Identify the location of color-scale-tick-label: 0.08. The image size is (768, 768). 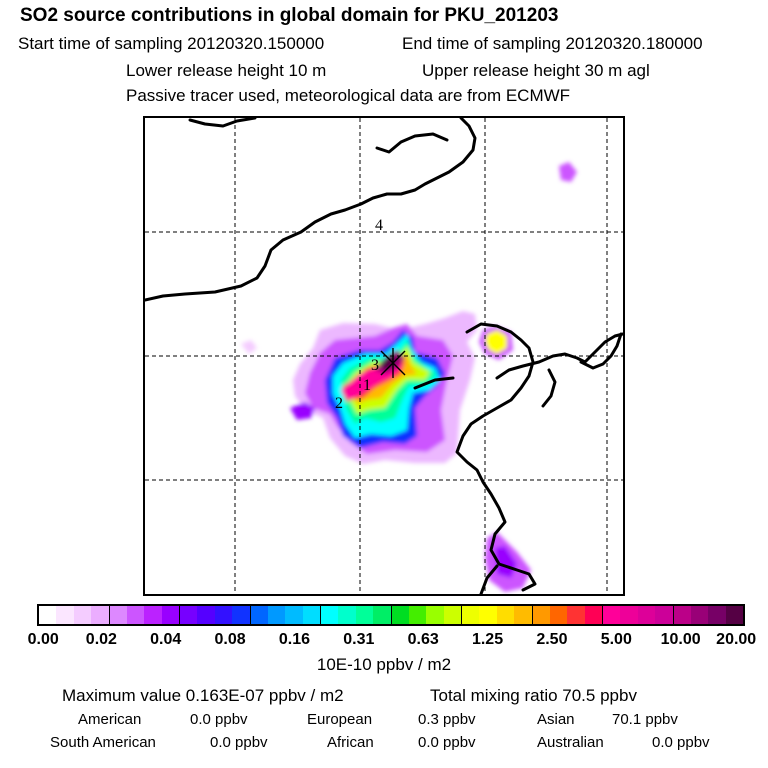
(230, 639).